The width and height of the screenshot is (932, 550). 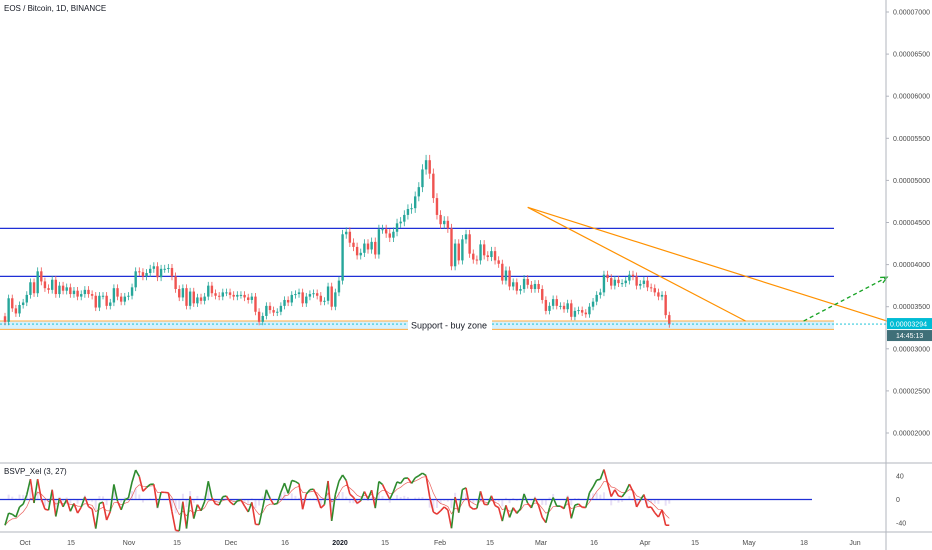 I want to click on trendlines, so click(x=707, y=264).